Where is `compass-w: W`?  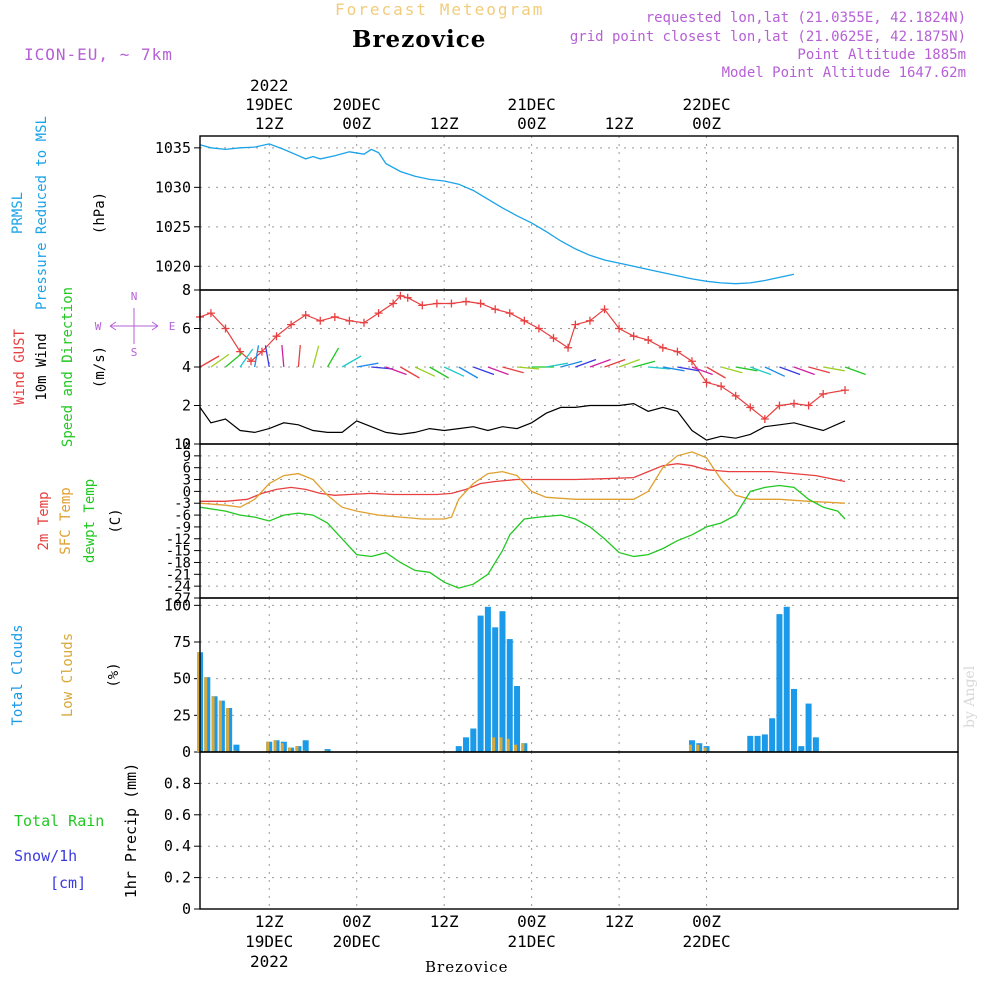
compass-w: W is located at coordinates (98, 326).